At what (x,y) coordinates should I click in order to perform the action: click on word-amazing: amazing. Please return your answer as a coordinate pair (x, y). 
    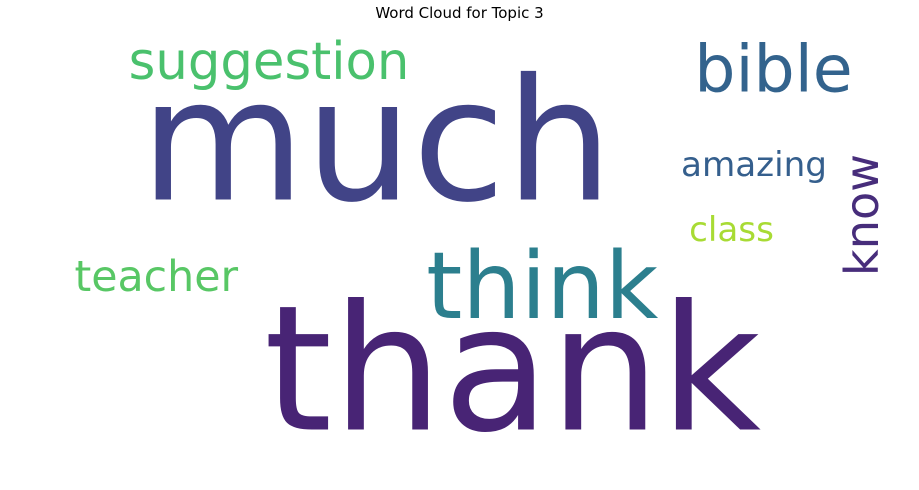
    Looking at the image, I should click on (754, 165).